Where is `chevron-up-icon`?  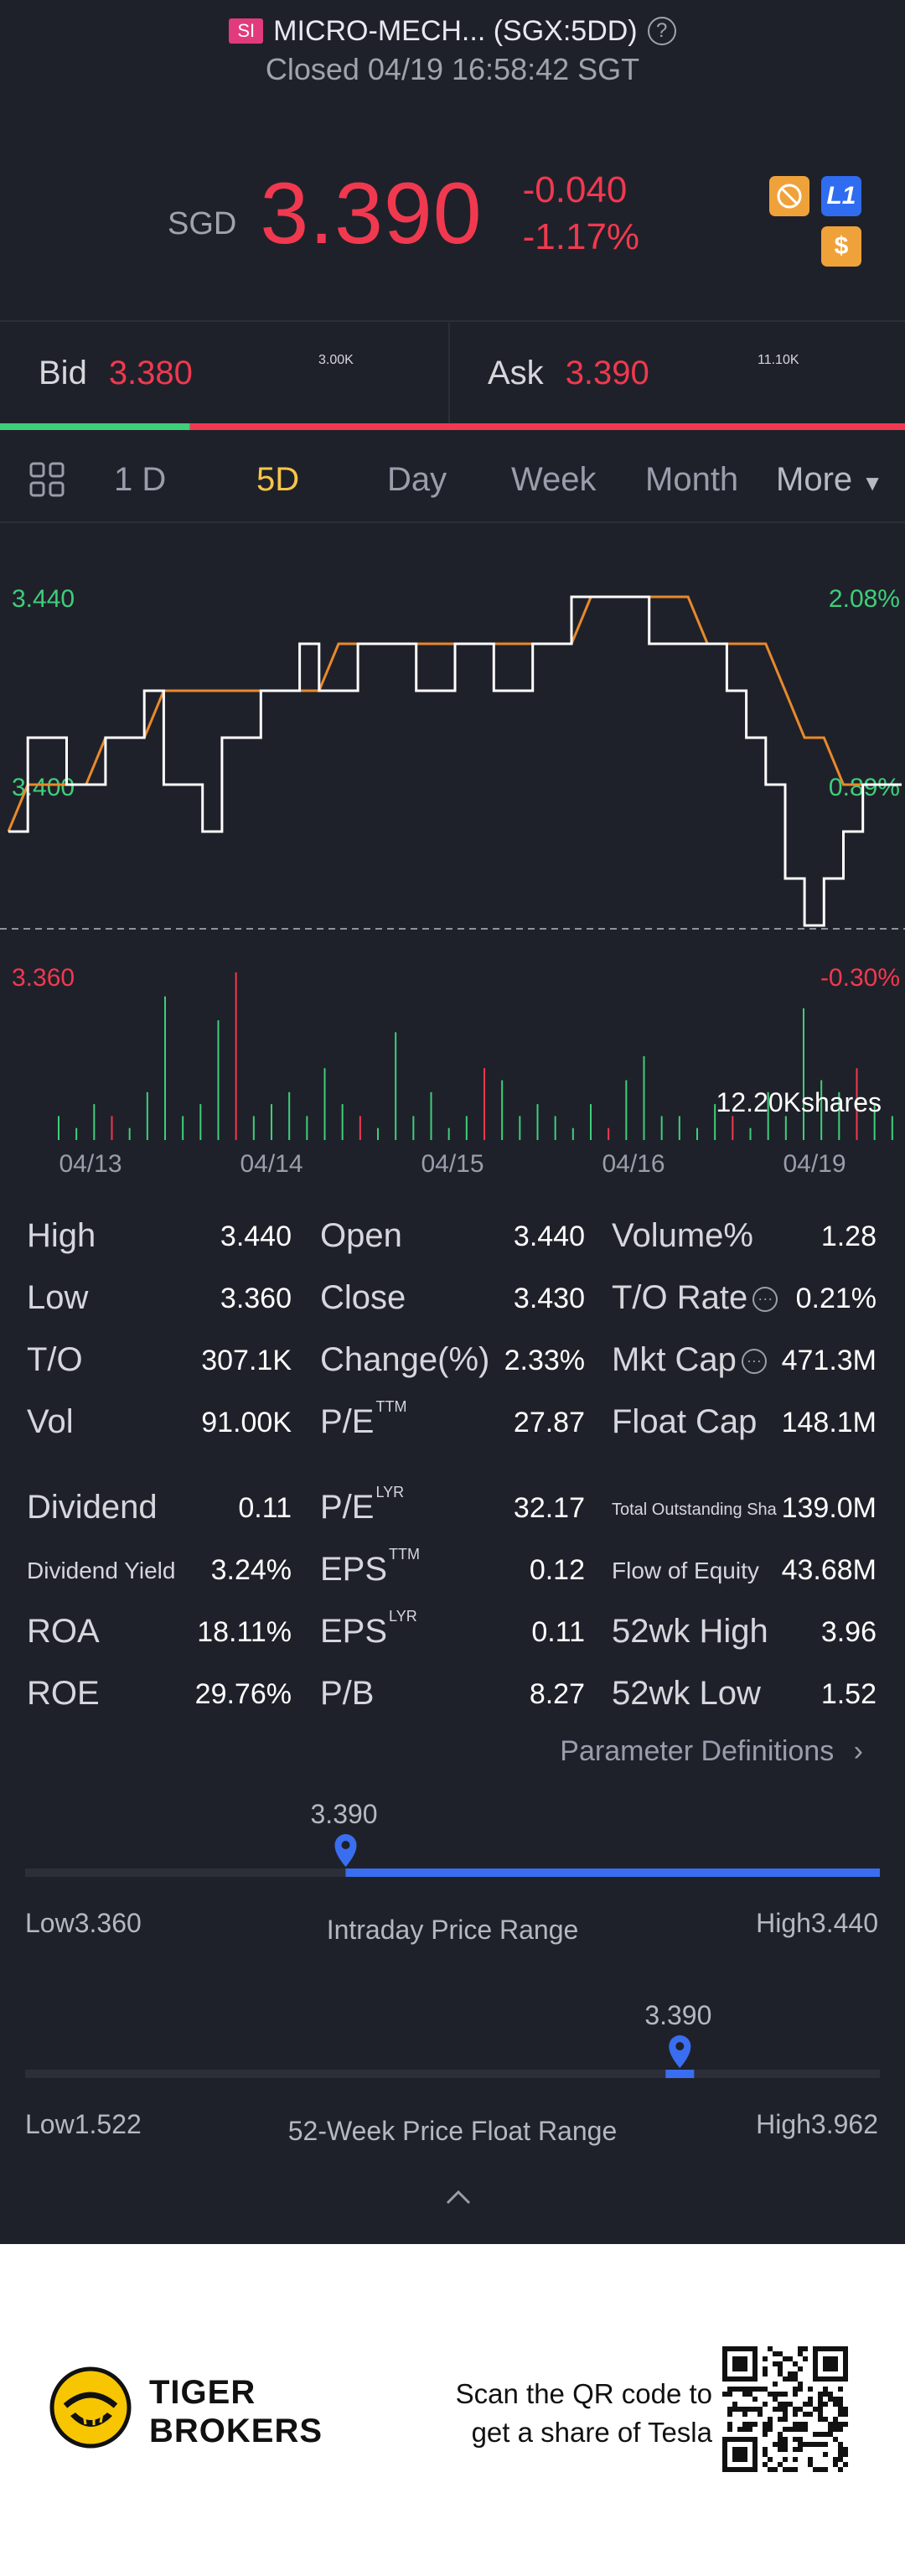 chevron-up-icon is located at coordinates (458, 2197).